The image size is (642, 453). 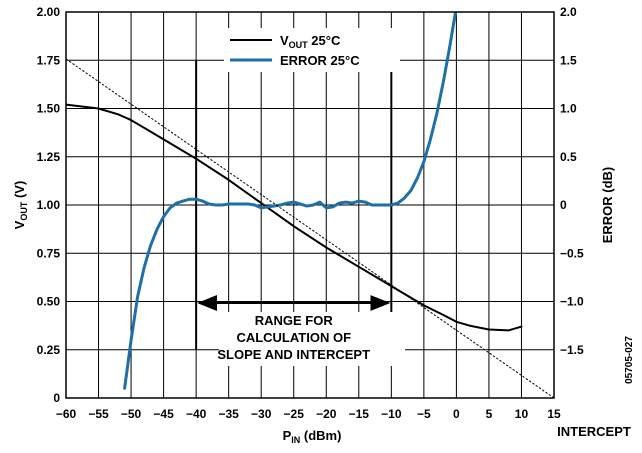 What do you see at coordinates (49, 60) in the screenshot?
I see `y-left-tick-label-7: 1.75` at bounding box center [49, 60].